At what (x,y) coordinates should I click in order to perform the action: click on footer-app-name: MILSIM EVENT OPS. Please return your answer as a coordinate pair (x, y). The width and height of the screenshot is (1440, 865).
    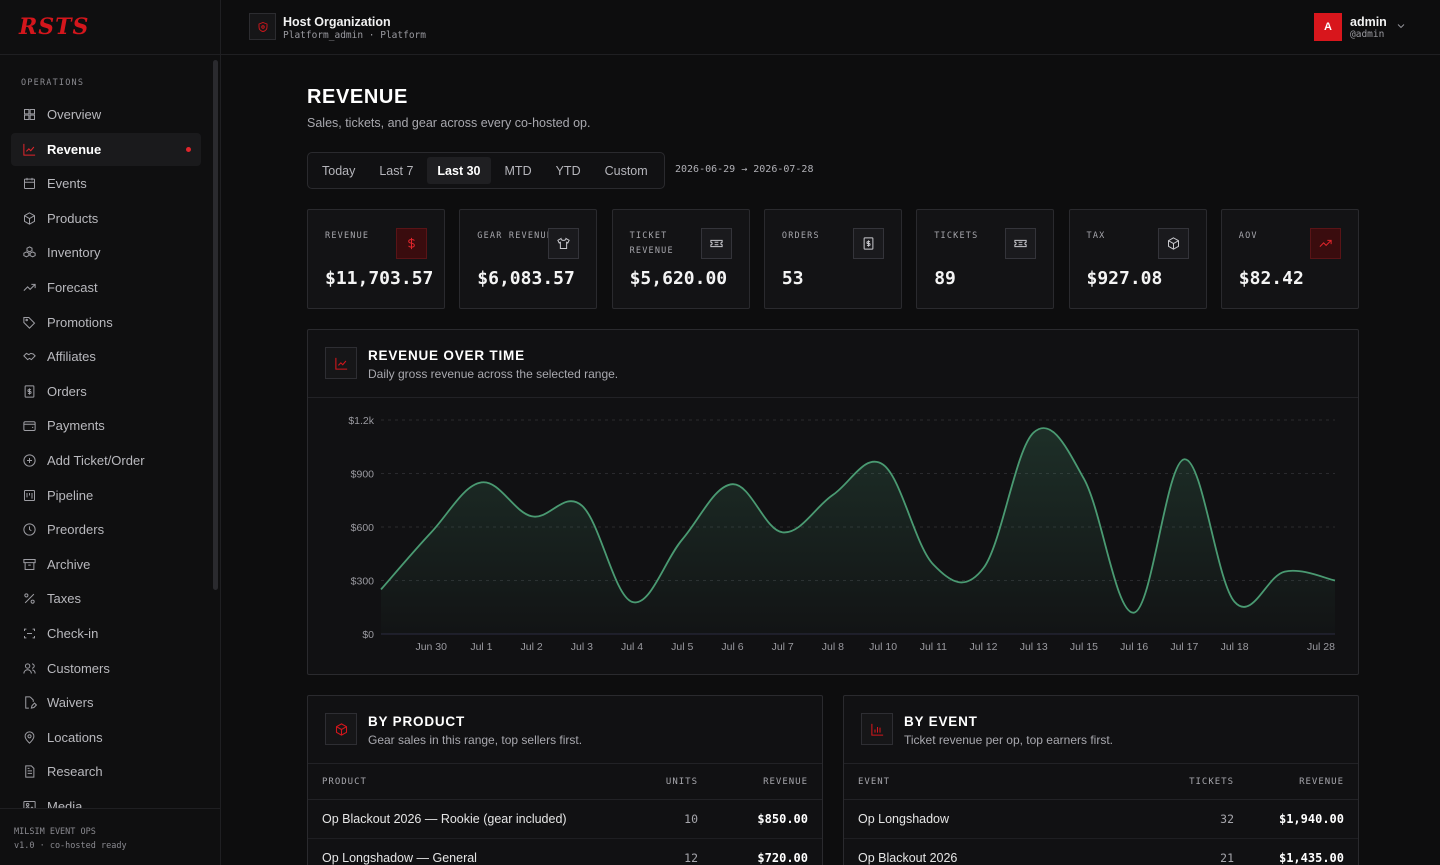
    Looking at the image, I should click on (55, 832).